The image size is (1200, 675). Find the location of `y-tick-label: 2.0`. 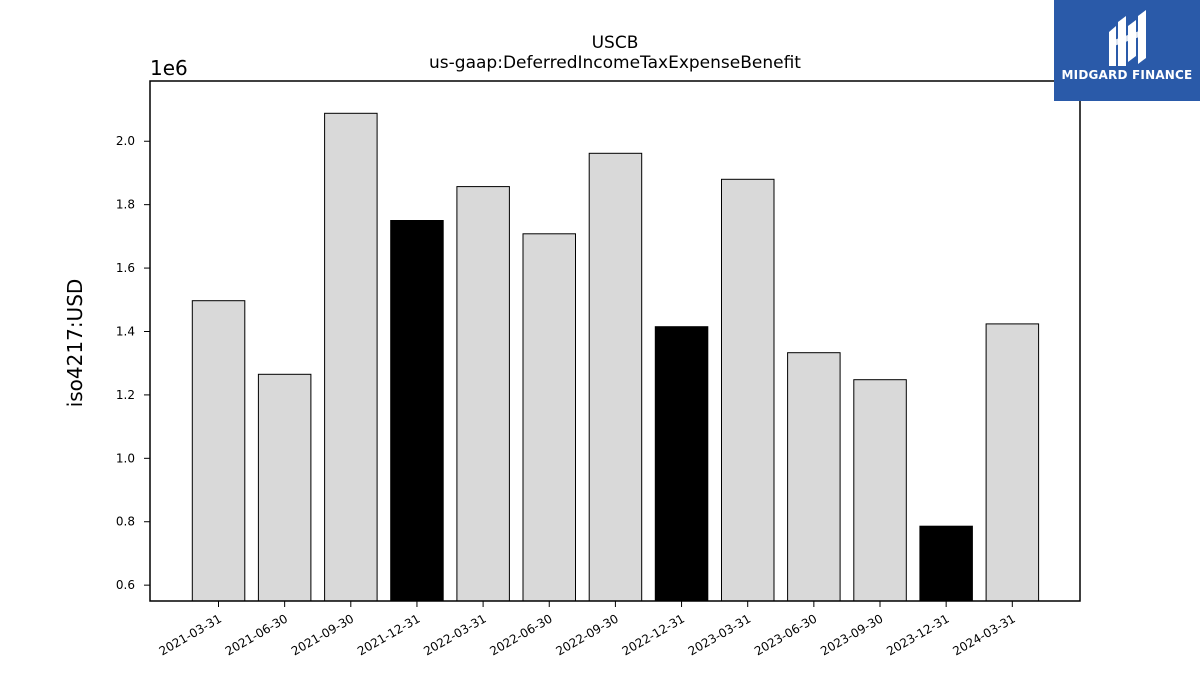

y-tick-label: 2.0 is located at coordinates (125, 141).